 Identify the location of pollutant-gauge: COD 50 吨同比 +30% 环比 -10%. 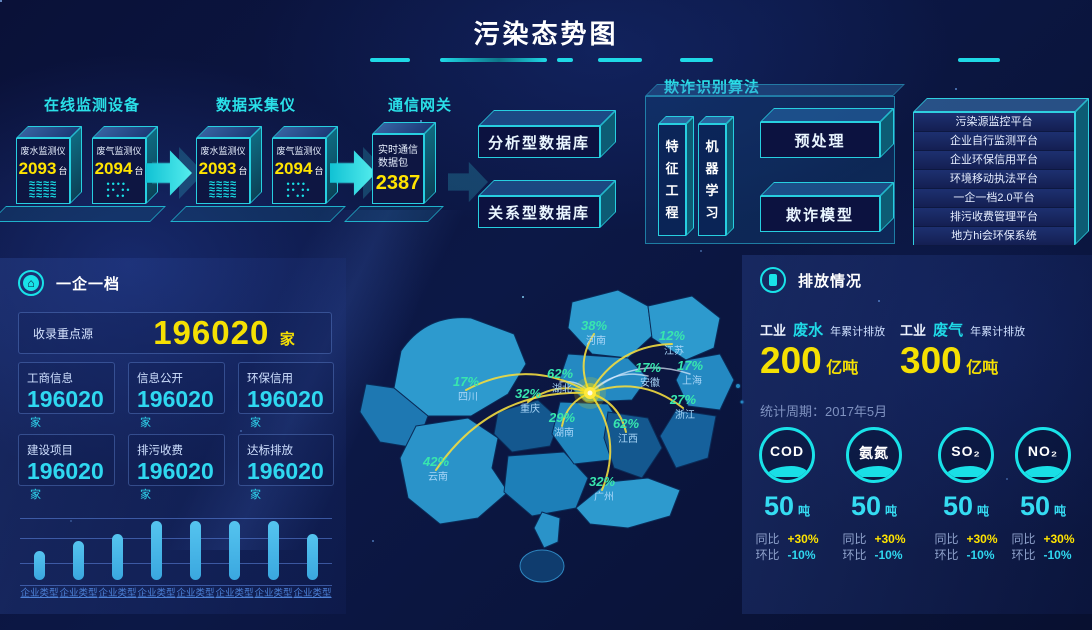
(787, 495).